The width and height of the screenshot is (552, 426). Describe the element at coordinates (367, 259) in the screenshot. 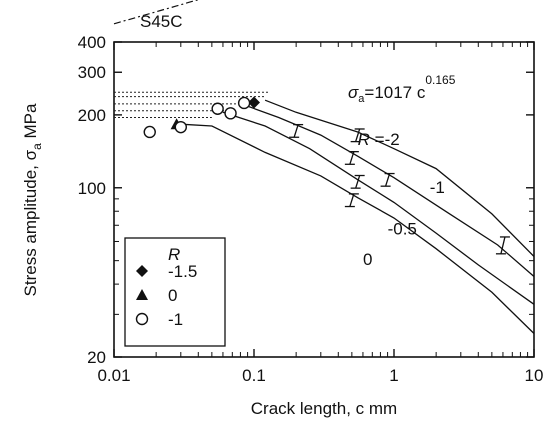

I see `curve-label: 0` at that location.